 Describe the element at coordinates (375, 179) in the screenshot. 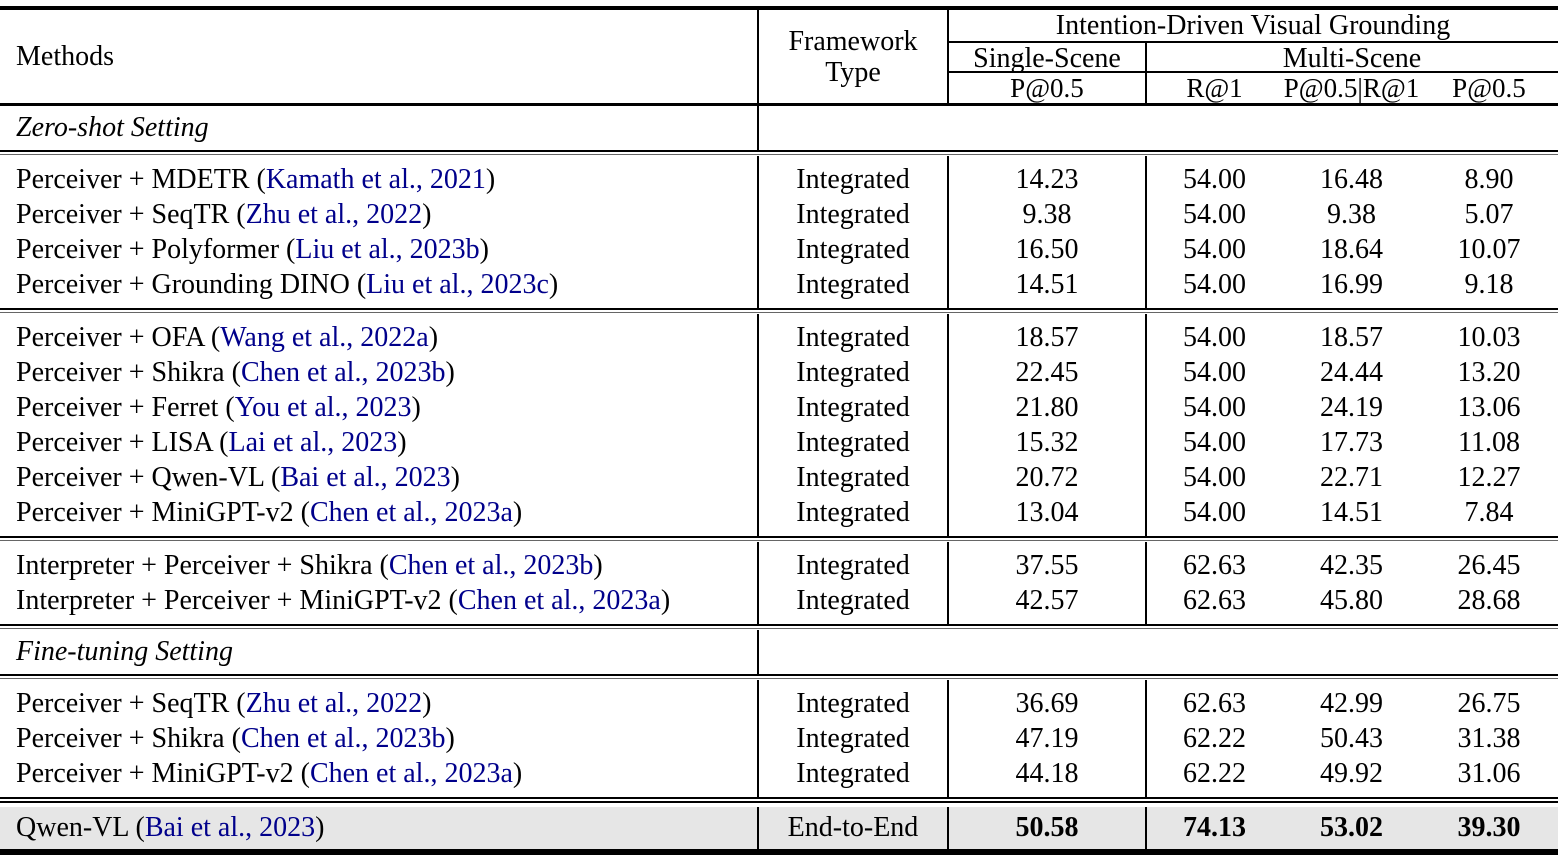

I see `citation-link: Kamath et al., 2021` at that location.